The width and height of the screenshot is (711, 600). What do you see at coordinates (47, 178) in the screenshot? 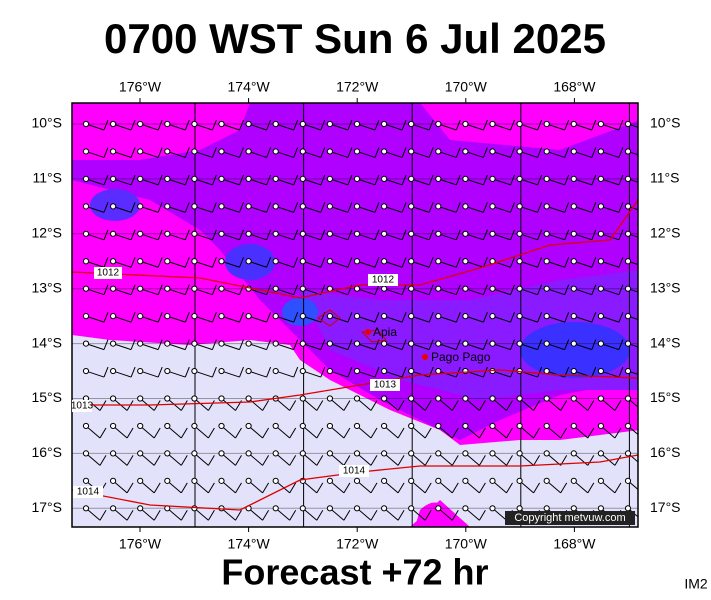
I see `lat-label: 11°S` at bounding box center [47, 178].